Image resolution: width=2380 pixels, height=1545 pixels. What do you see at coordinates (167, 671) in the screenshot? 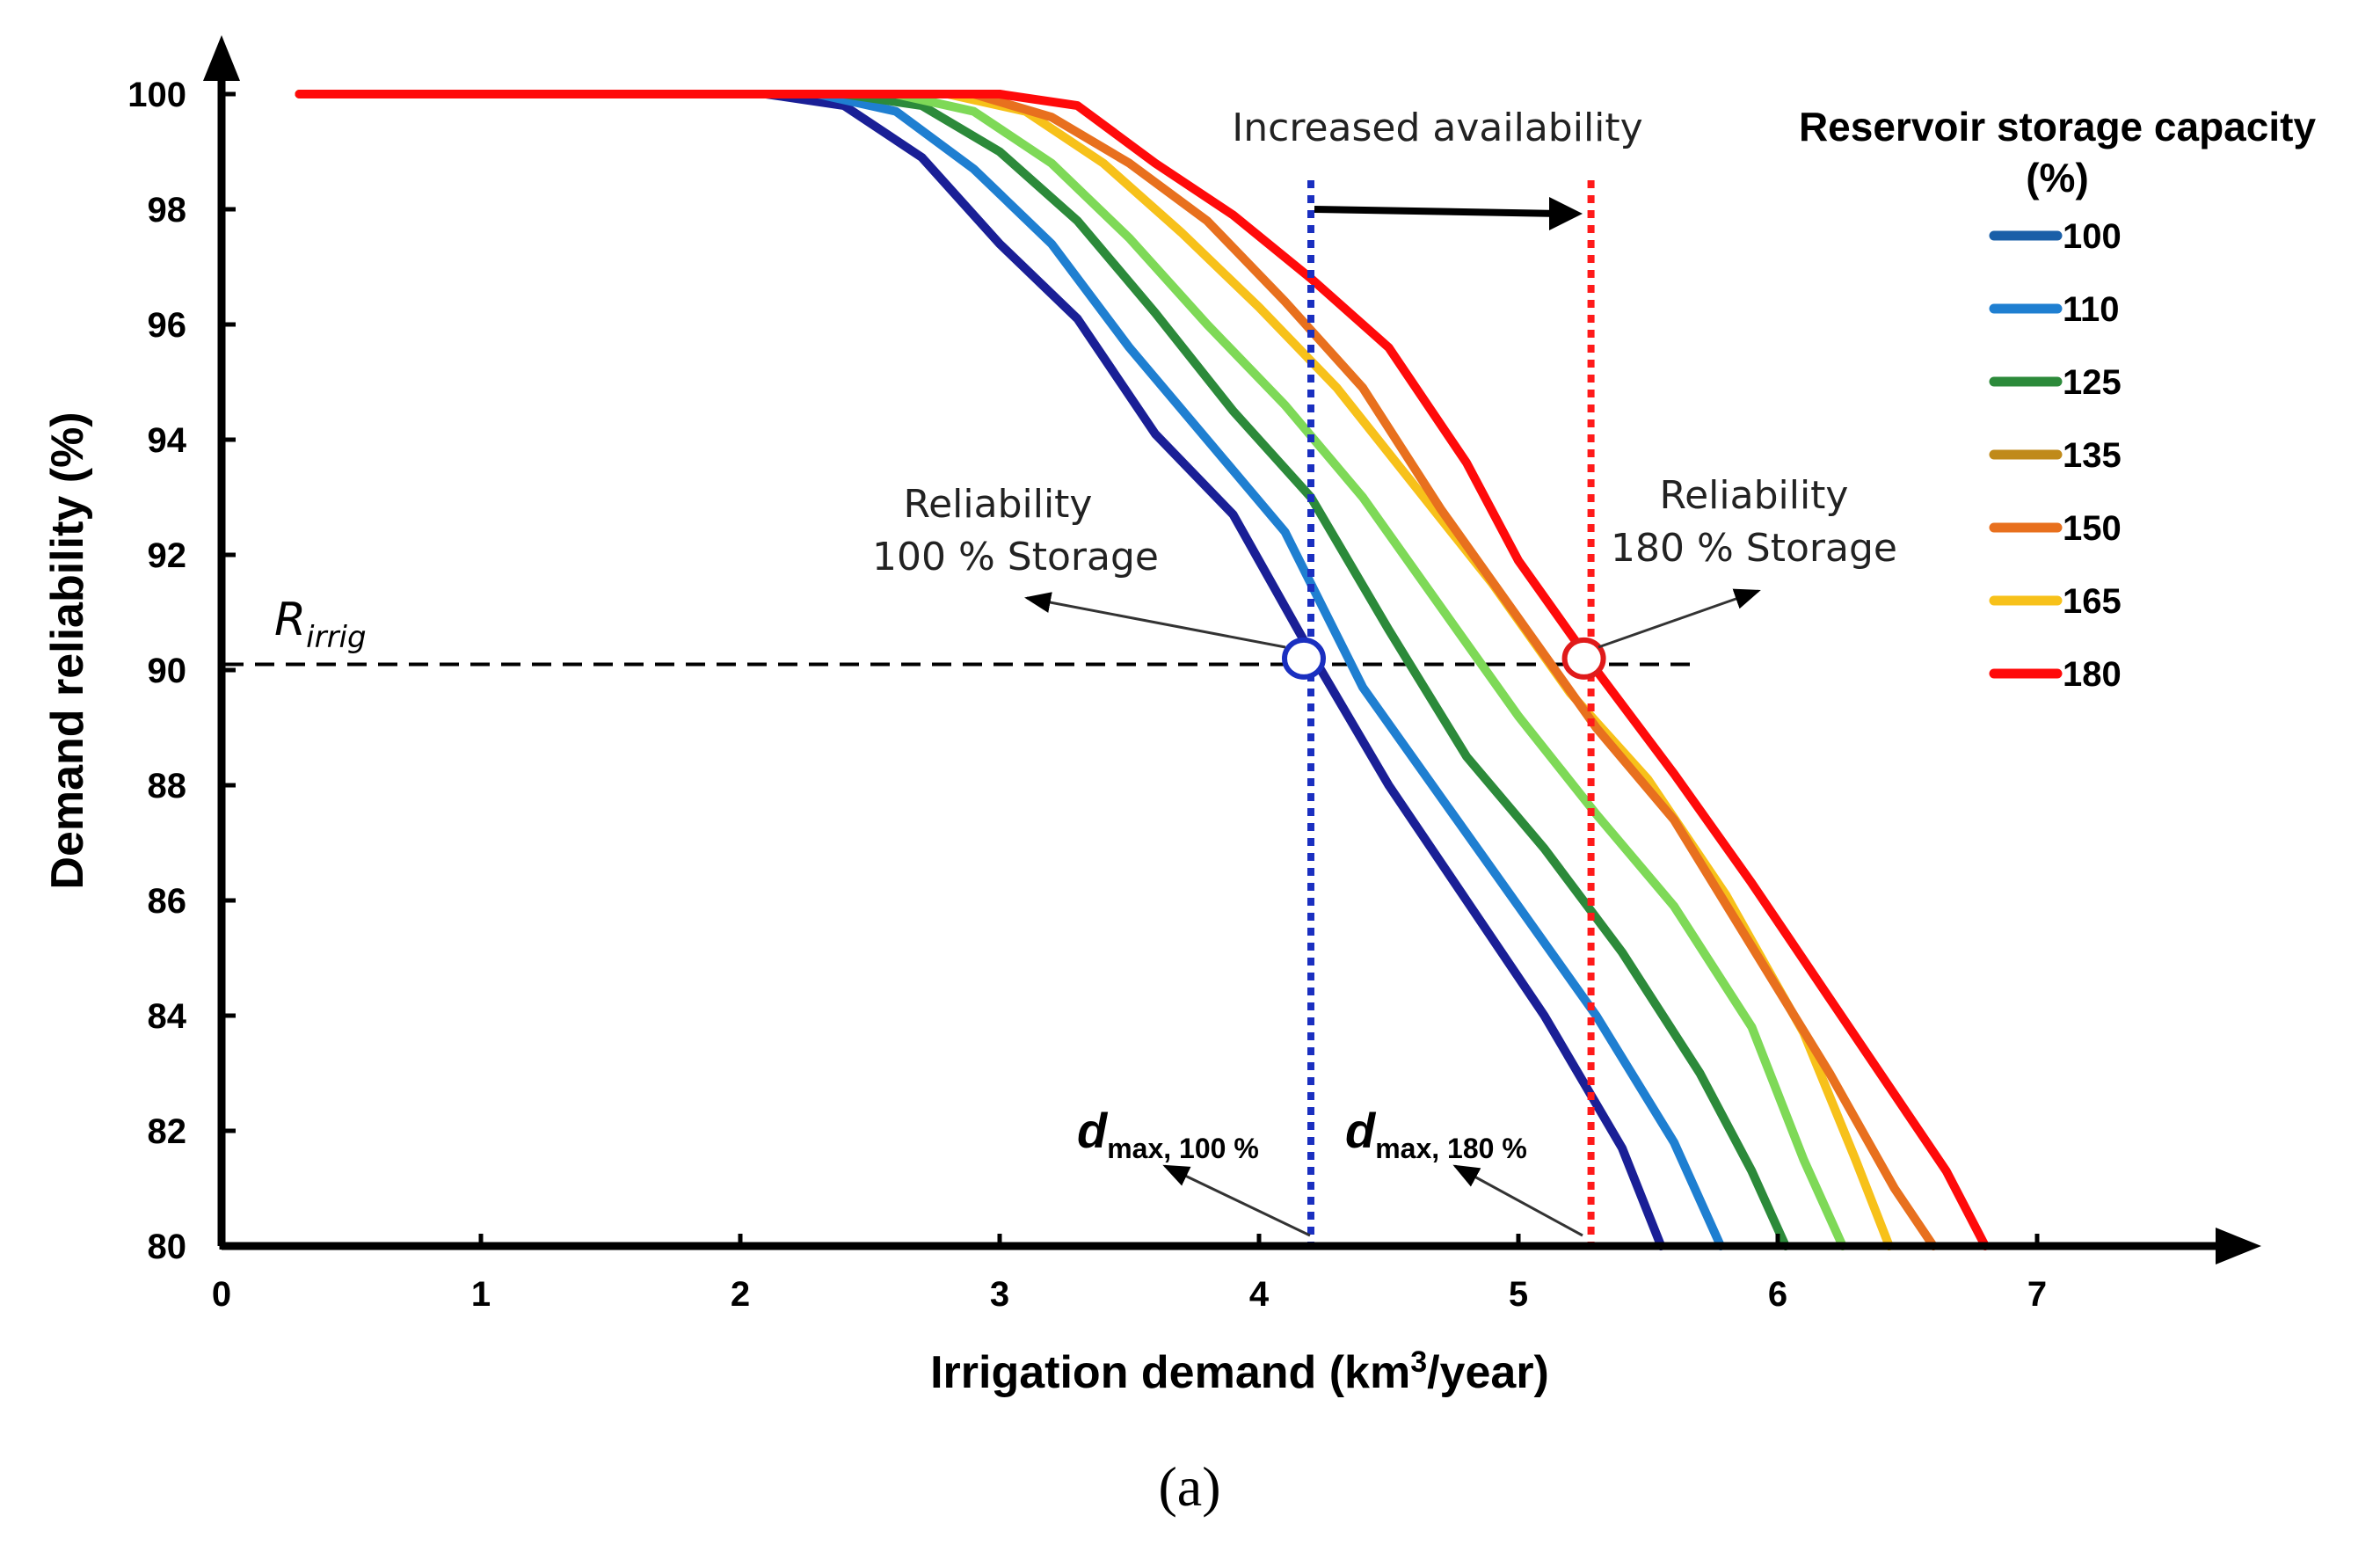
I see `y-tick-label-90: 90` at bounding box center [167, 671].